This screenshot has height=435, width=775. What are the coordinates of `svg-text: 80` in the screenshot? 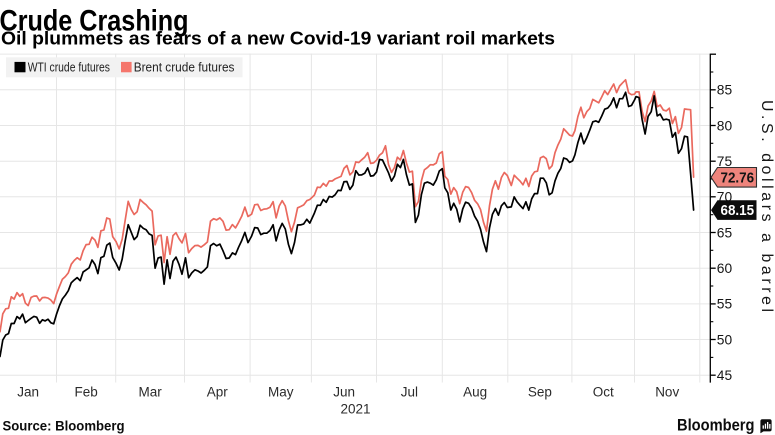 It's located at (725, 125).